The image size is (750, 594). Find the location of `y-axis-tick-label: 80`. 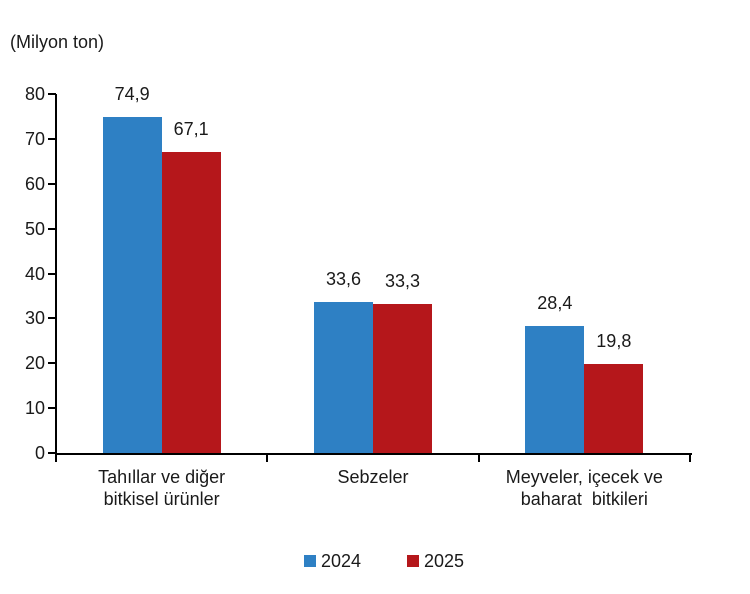

y-axis-tick-label: 80 is located at coordinates (34, 94).